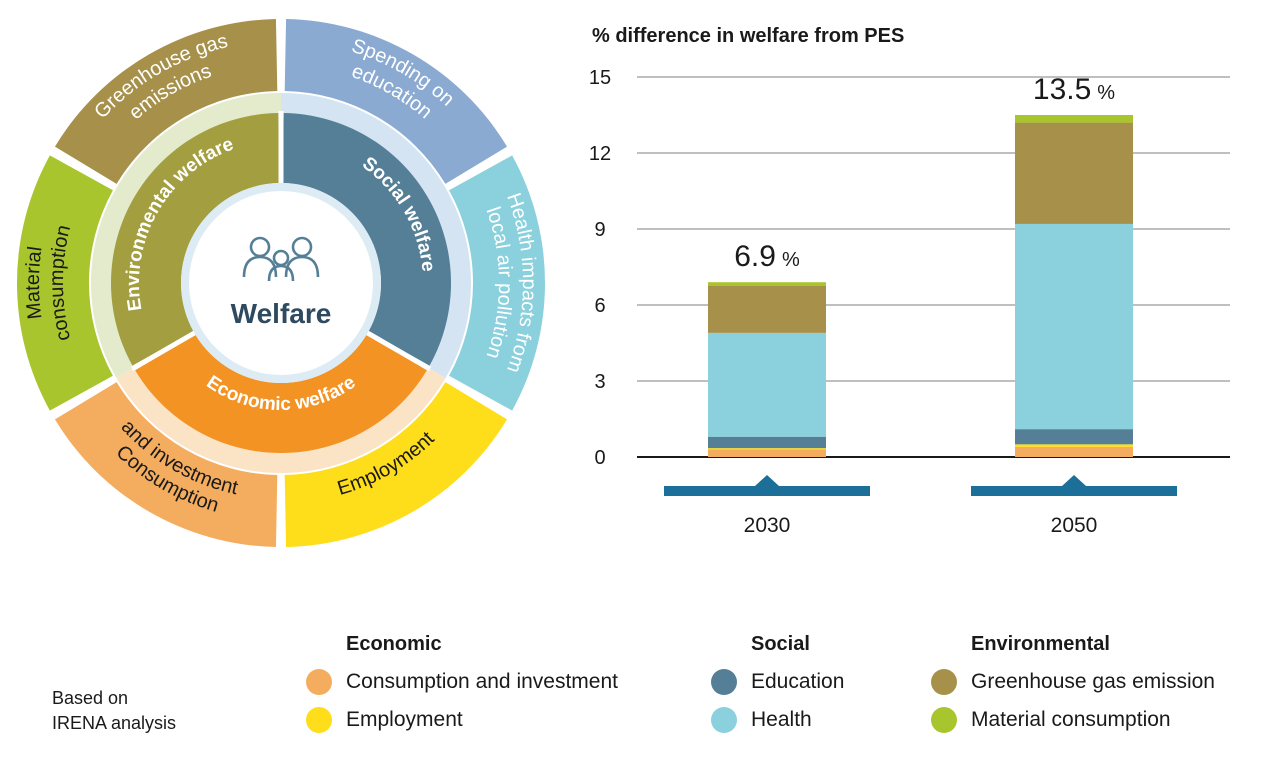  Describe the element at coordinates (724, 682) in the screenshot. I see `legend-swatch-education` at that location.